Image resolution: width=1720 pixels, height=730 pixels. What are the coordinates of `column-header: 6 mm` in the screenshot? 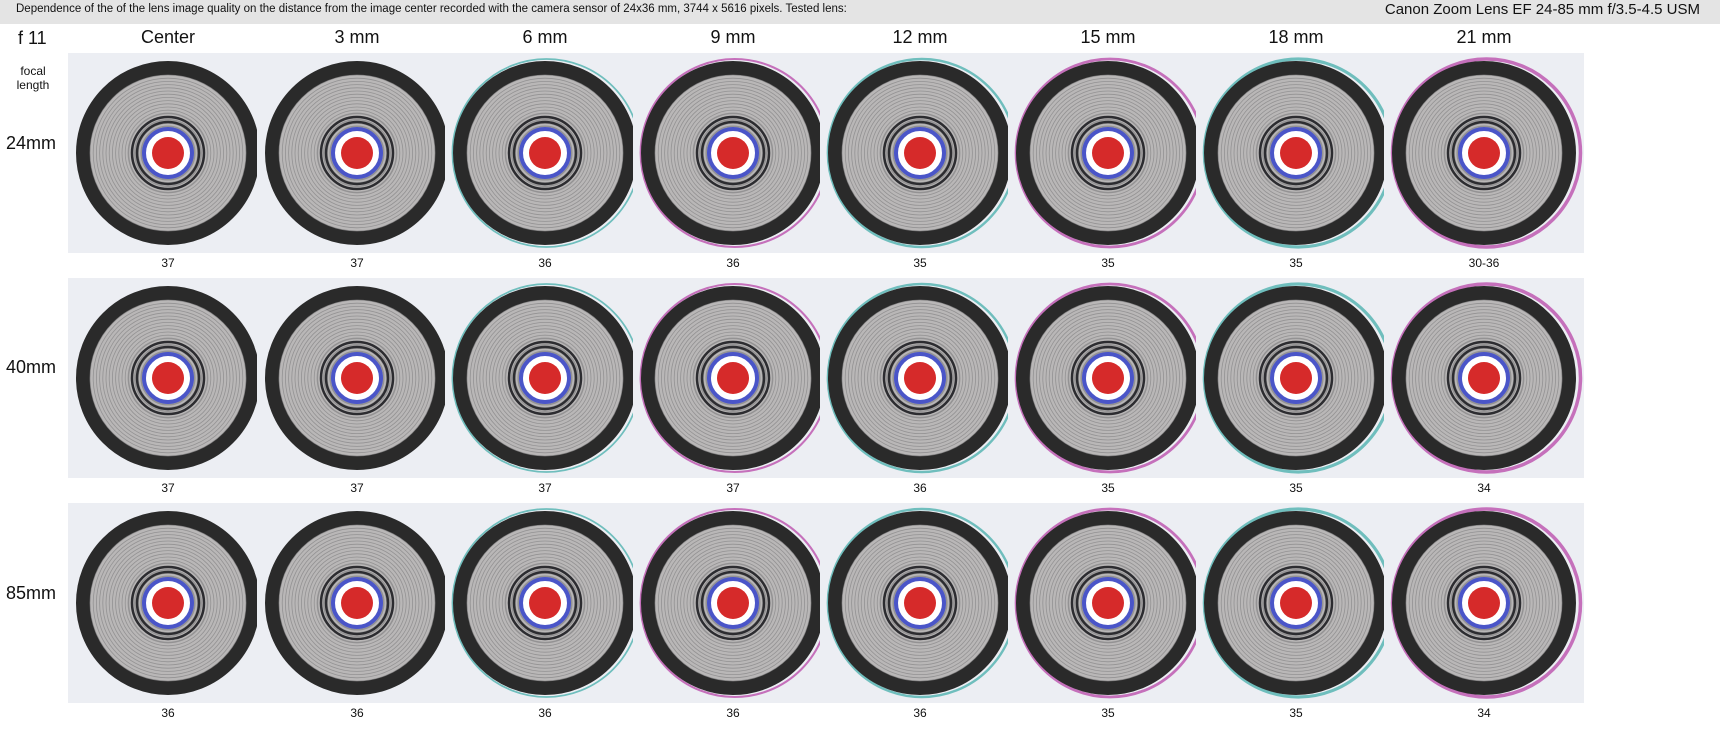 It's located at (545, 37).